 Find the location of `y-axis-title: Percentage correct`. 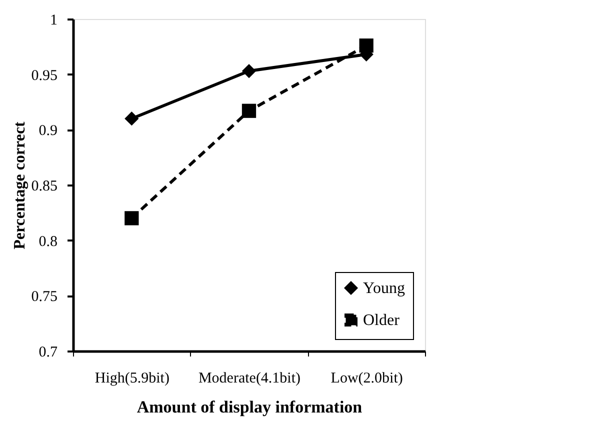

y-axis-title: Percentage correct is located at coordinates (19, 185).